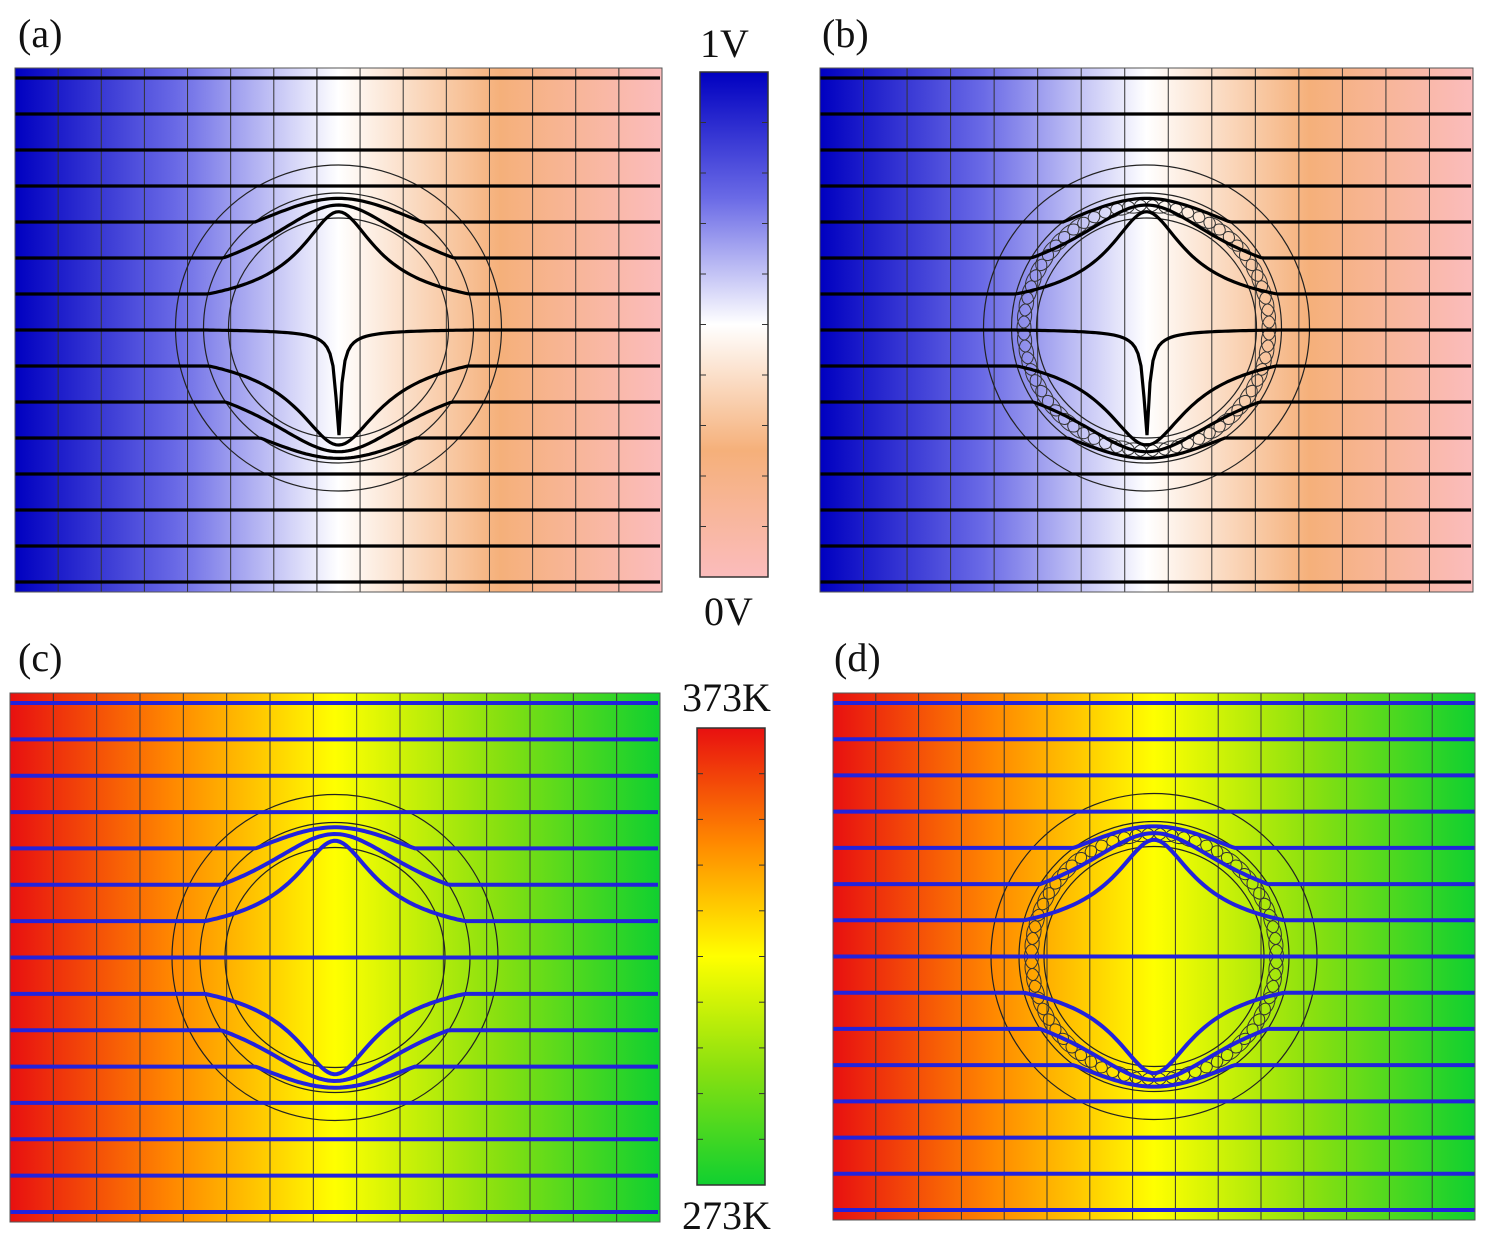  I want to click on panel-label-a: (a), so click(40, 33).